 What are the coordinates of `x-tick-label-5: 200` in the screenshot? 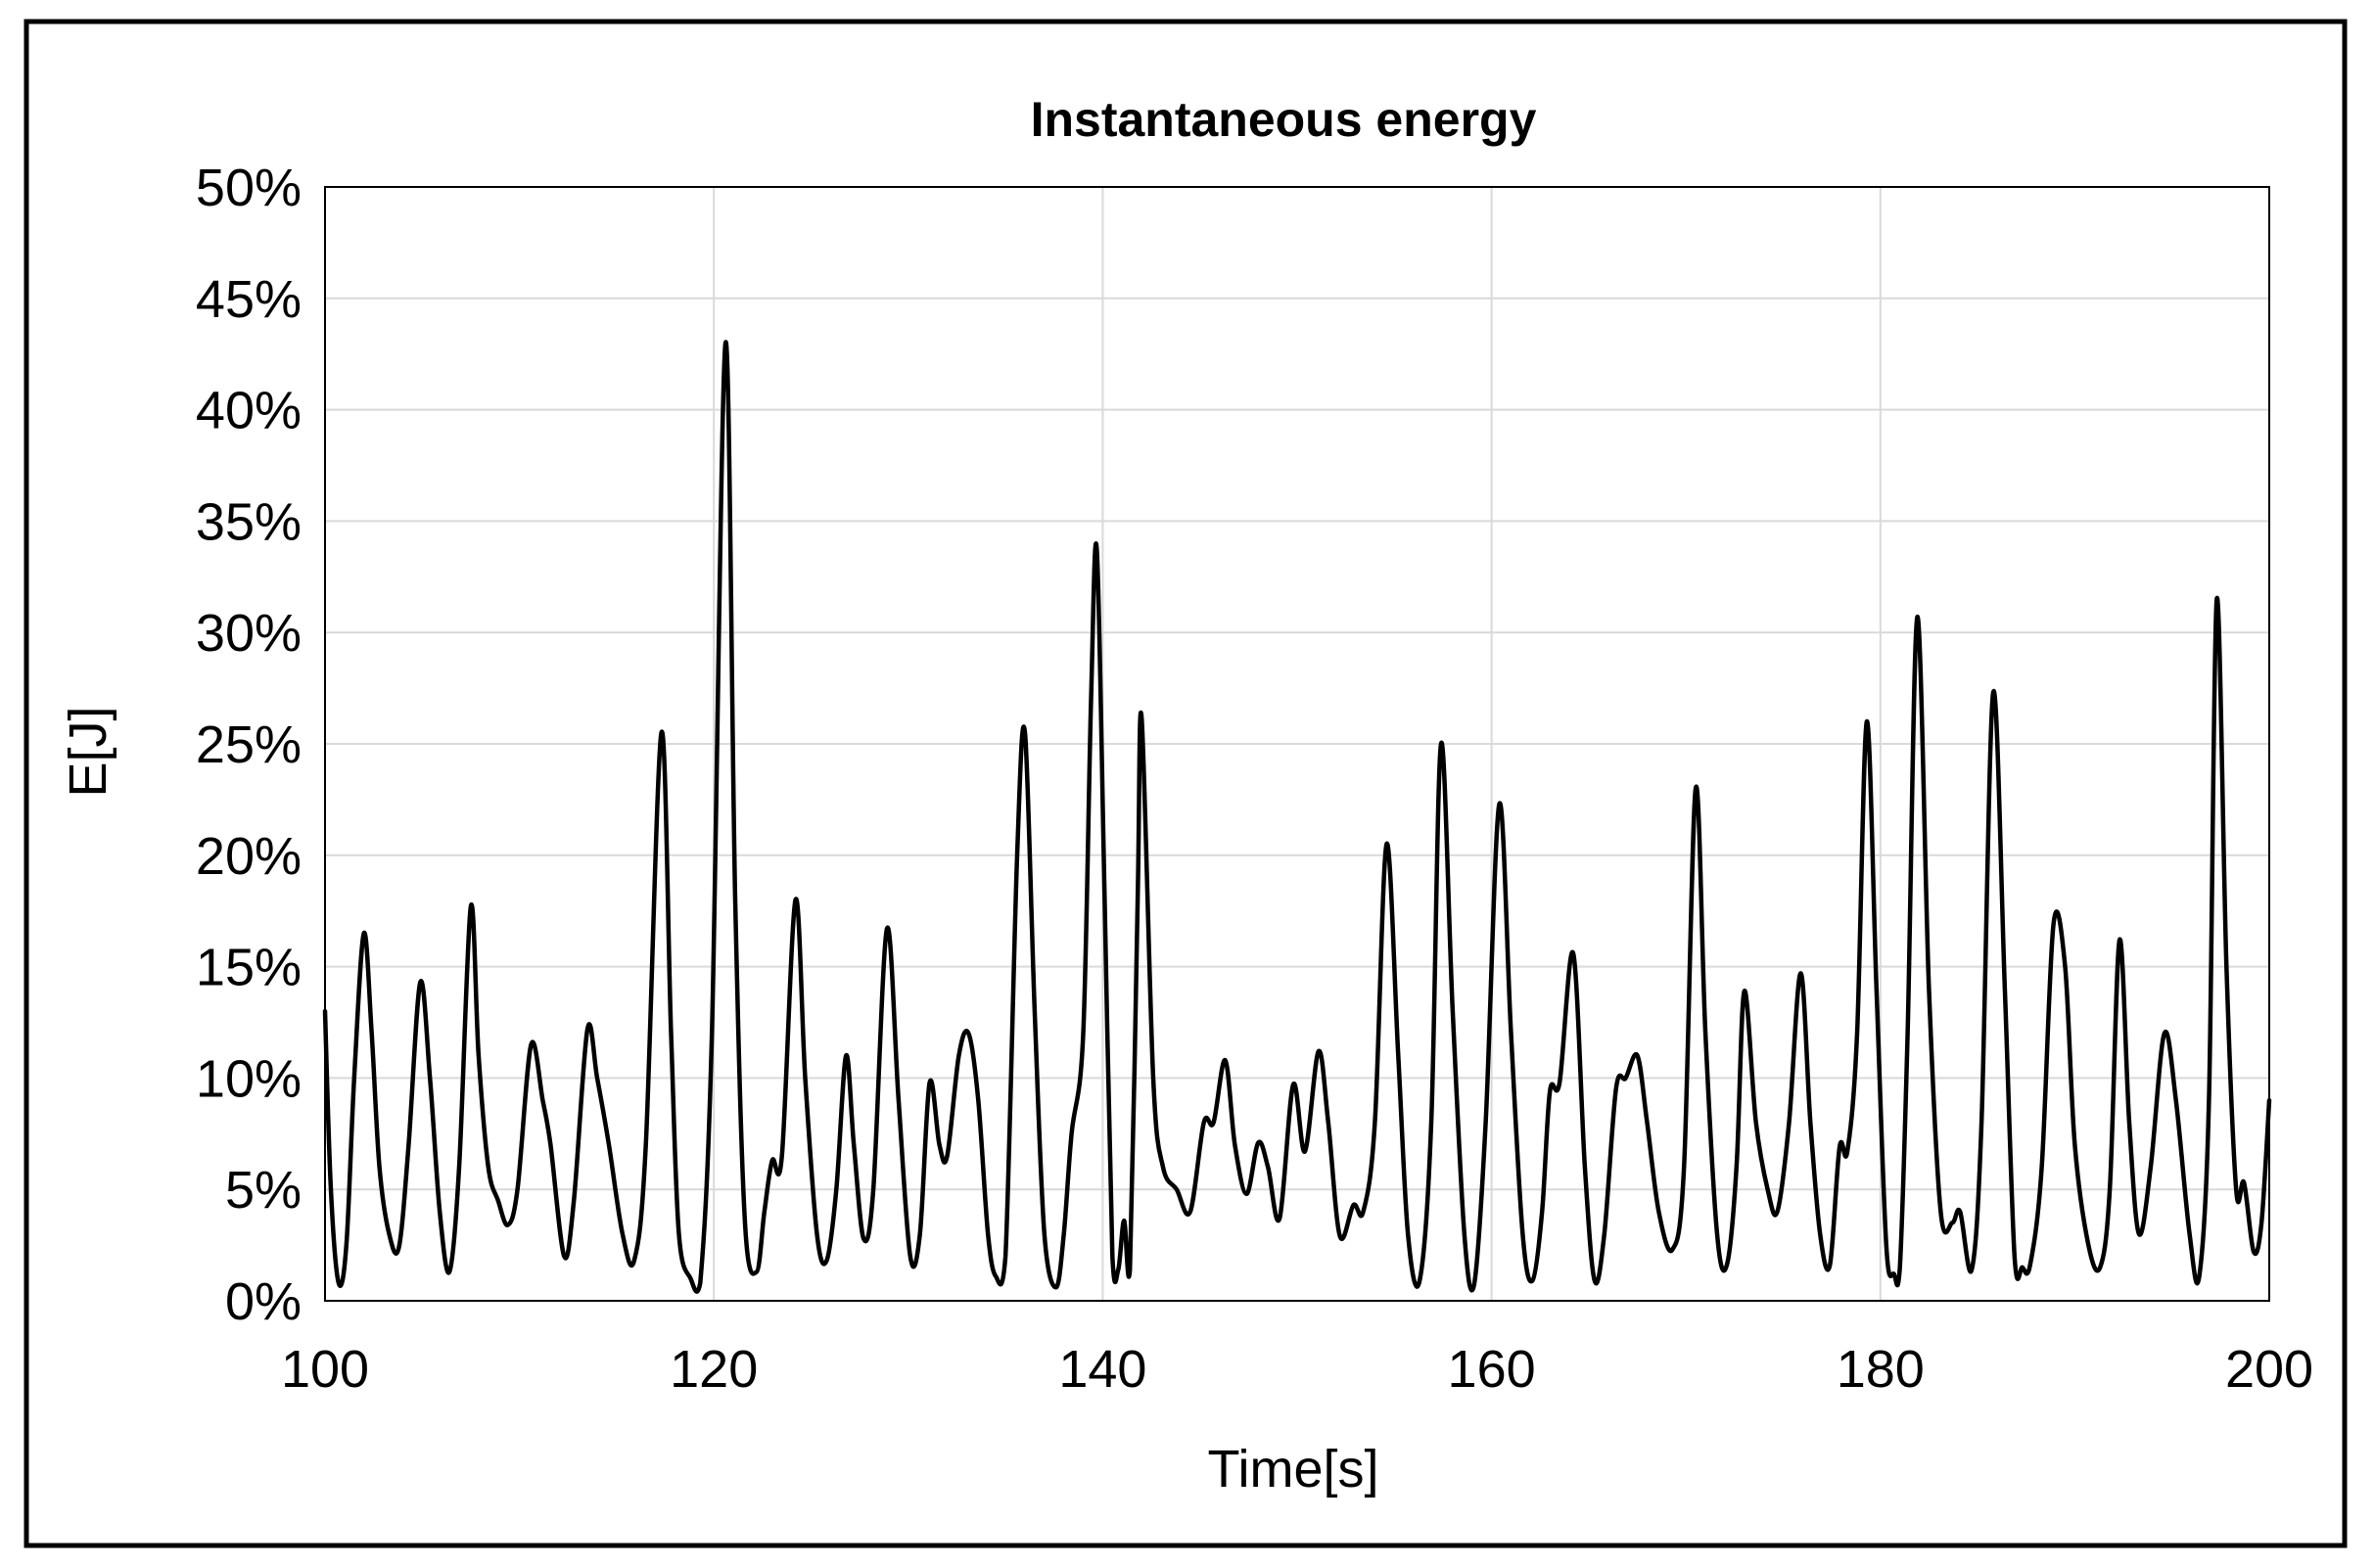 It's located at (2269, 1369).